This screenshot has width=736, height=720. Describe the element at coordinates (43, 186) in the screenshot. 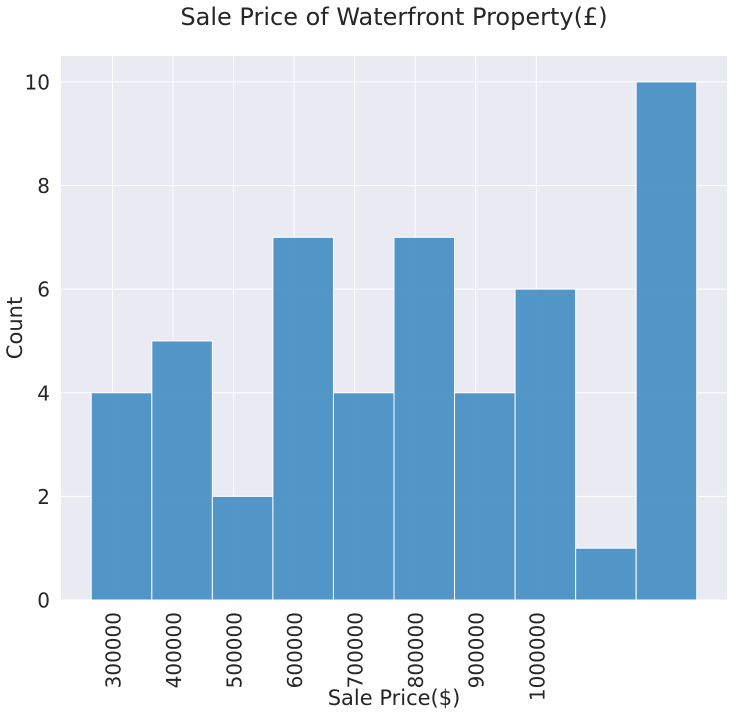

I see `y-tick-label: 8` at that location.